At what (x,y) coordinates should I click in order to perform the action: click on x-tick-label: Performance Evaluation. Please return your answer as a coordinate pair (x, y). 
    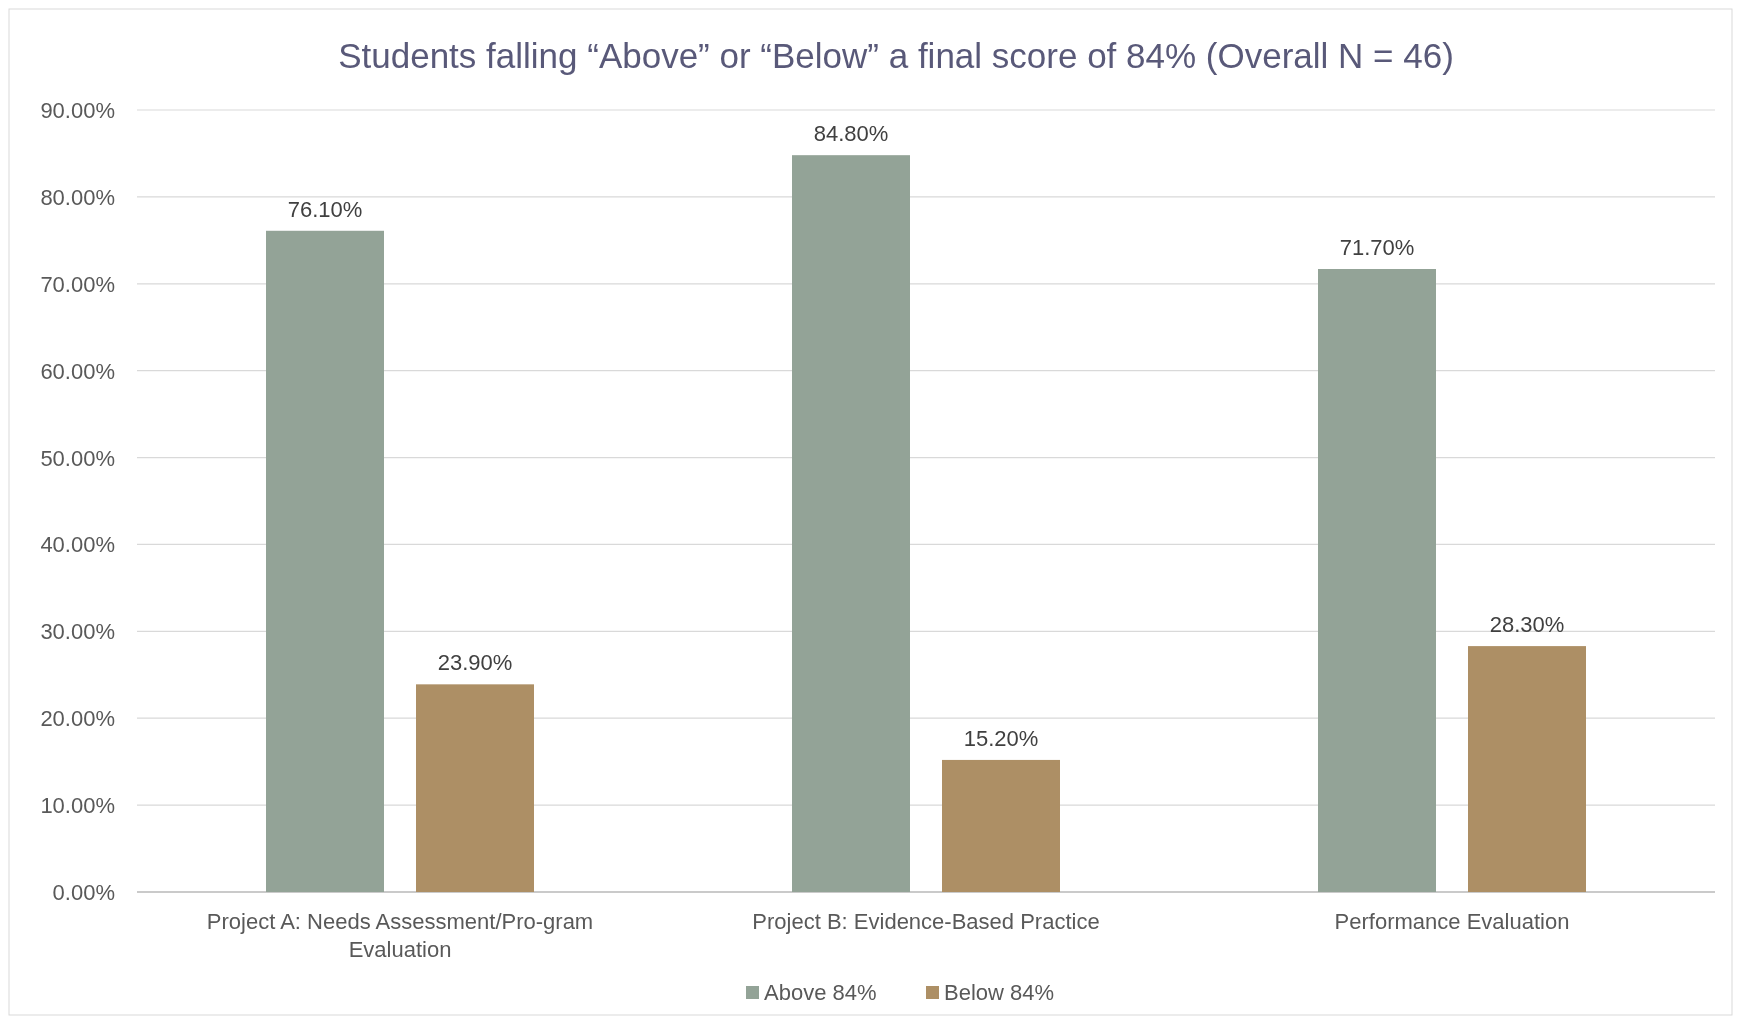
    Looking at the image, I should click on (1452, 921).